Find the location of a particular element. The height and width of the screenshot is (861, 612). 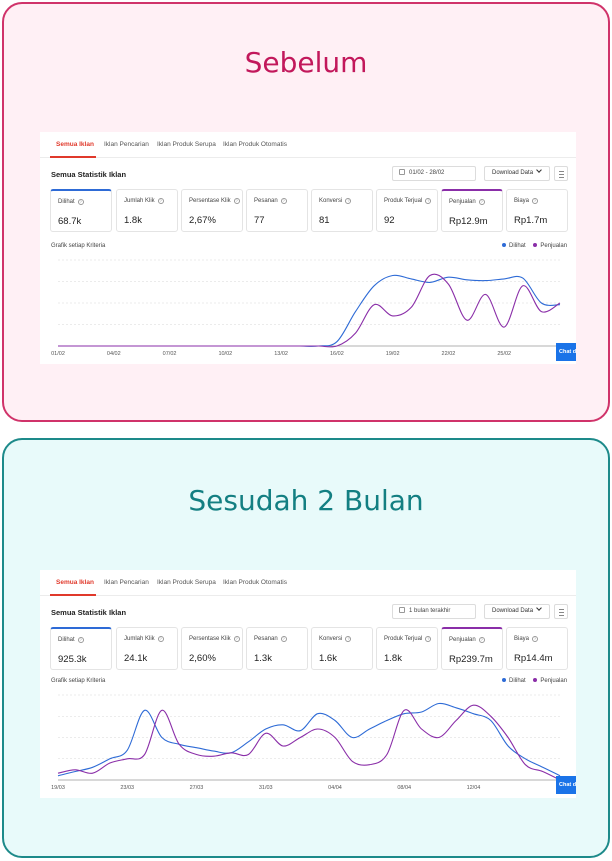

date-range-value: 1 bulan terakhir is located at coordinates (430, 611).